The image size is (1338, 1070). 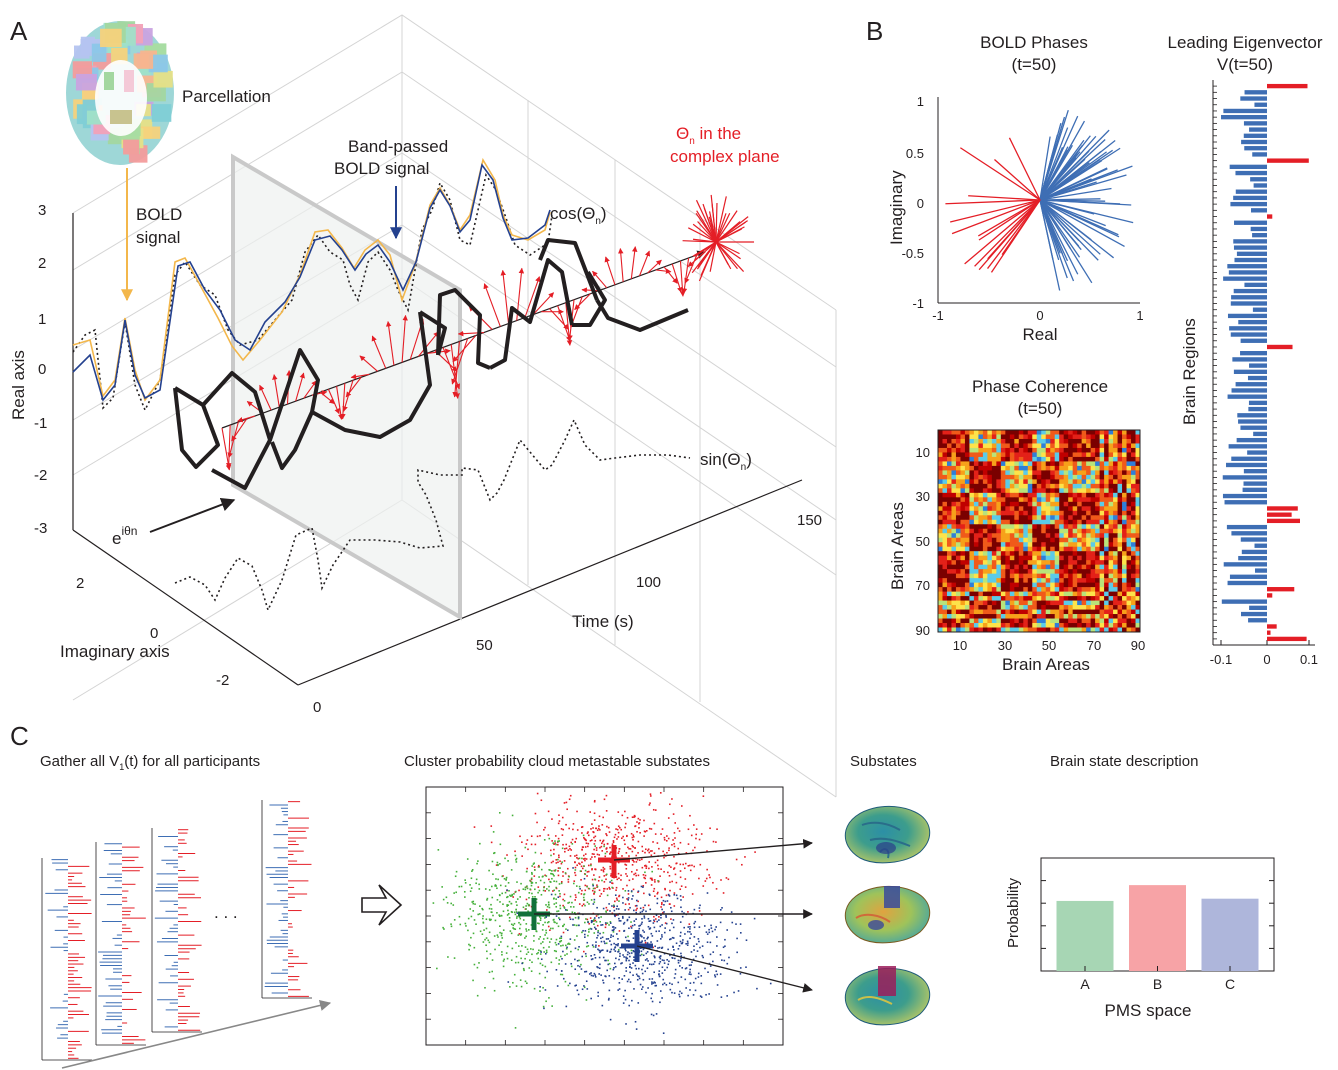 I want to click on phase-line, so click(x=996, y=217).